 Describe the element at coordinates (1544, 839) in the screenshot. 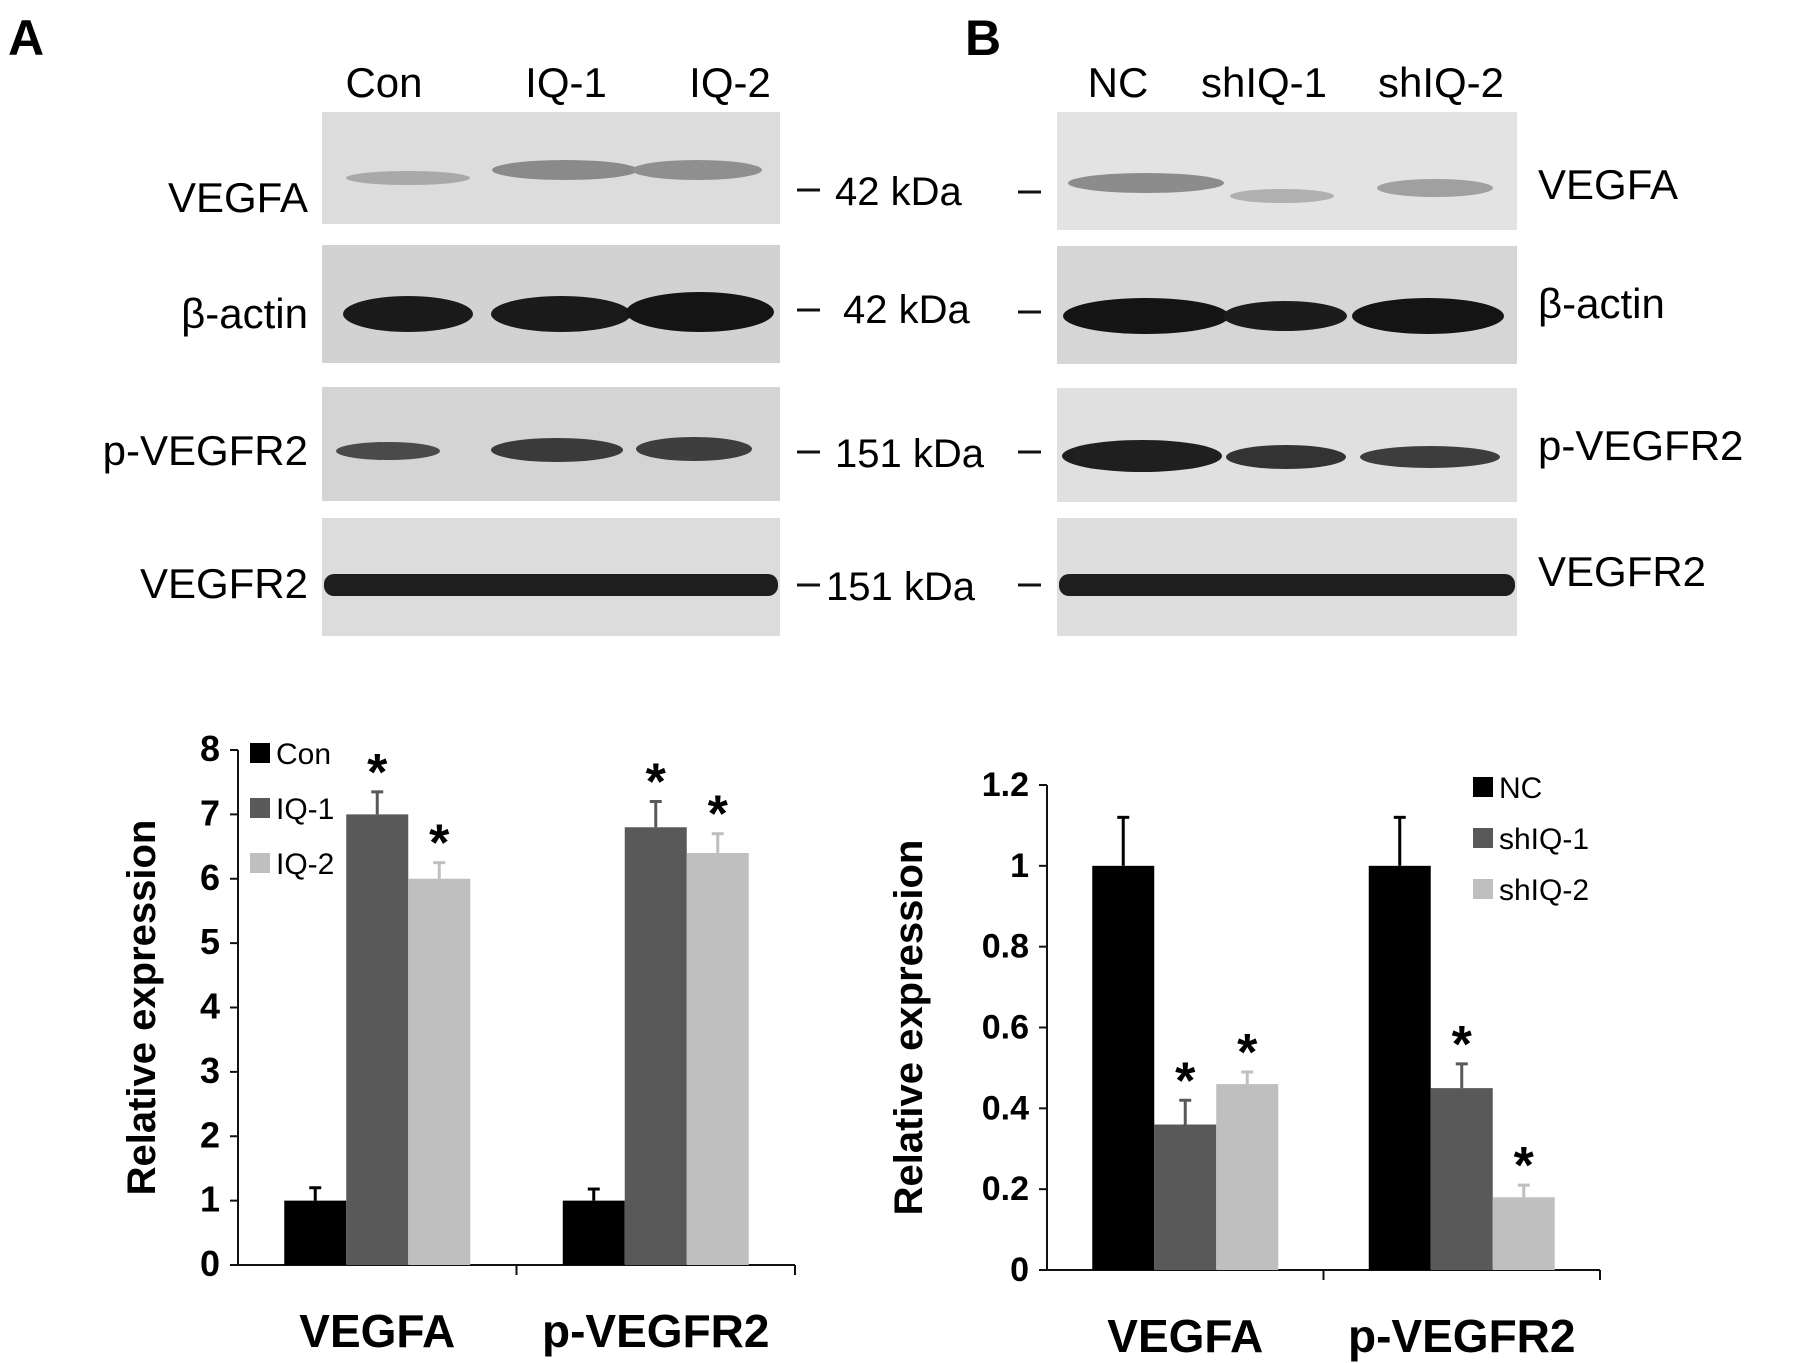

I see `legend-label: shIQ-1` at that location.